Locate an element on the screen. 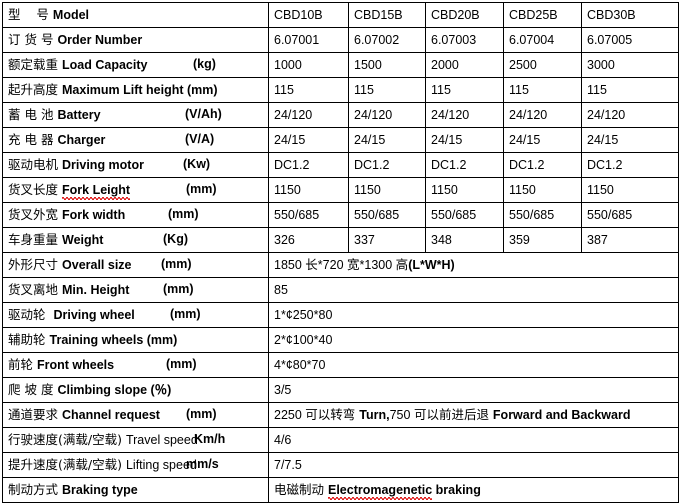 The width and height of the screenshot is (682, 503). cell-maximum-lift-height-CBD15B: 115 is located at coordinates (387, 90).